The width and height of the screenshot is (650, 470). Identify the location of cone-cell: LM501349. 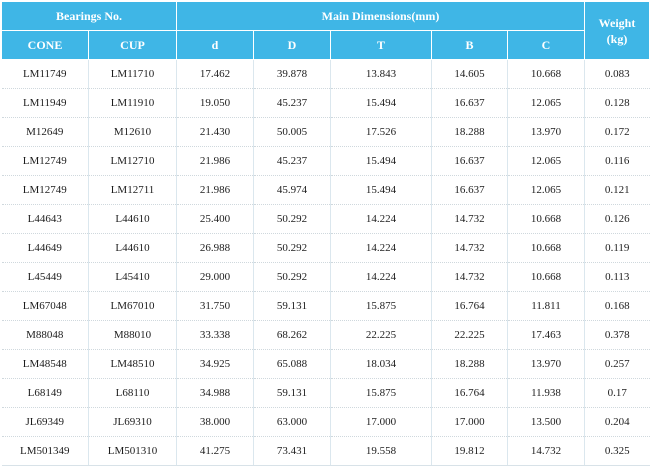
(45, 451).